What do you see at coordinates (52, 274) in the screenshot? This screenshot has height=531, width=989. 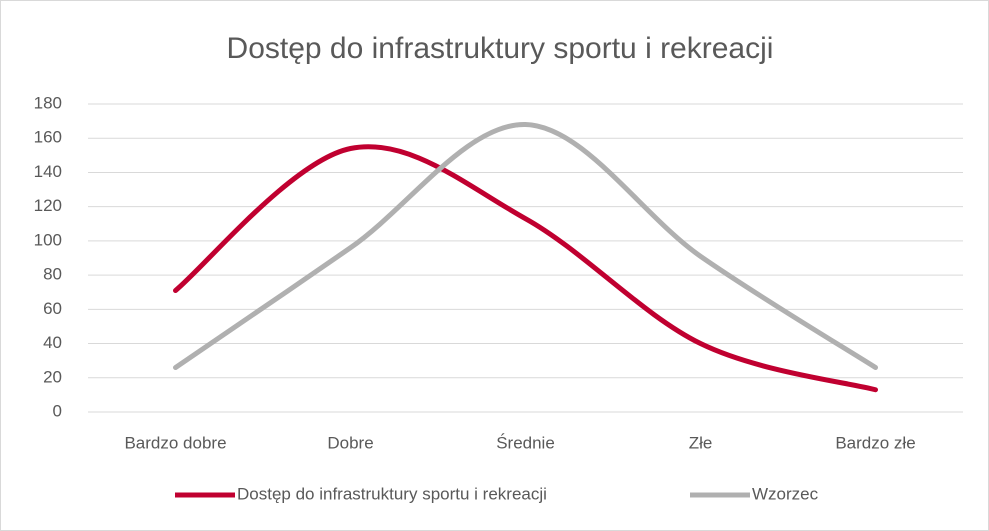 I see `y-tick-label: 80` at bounding box center [52, 274].